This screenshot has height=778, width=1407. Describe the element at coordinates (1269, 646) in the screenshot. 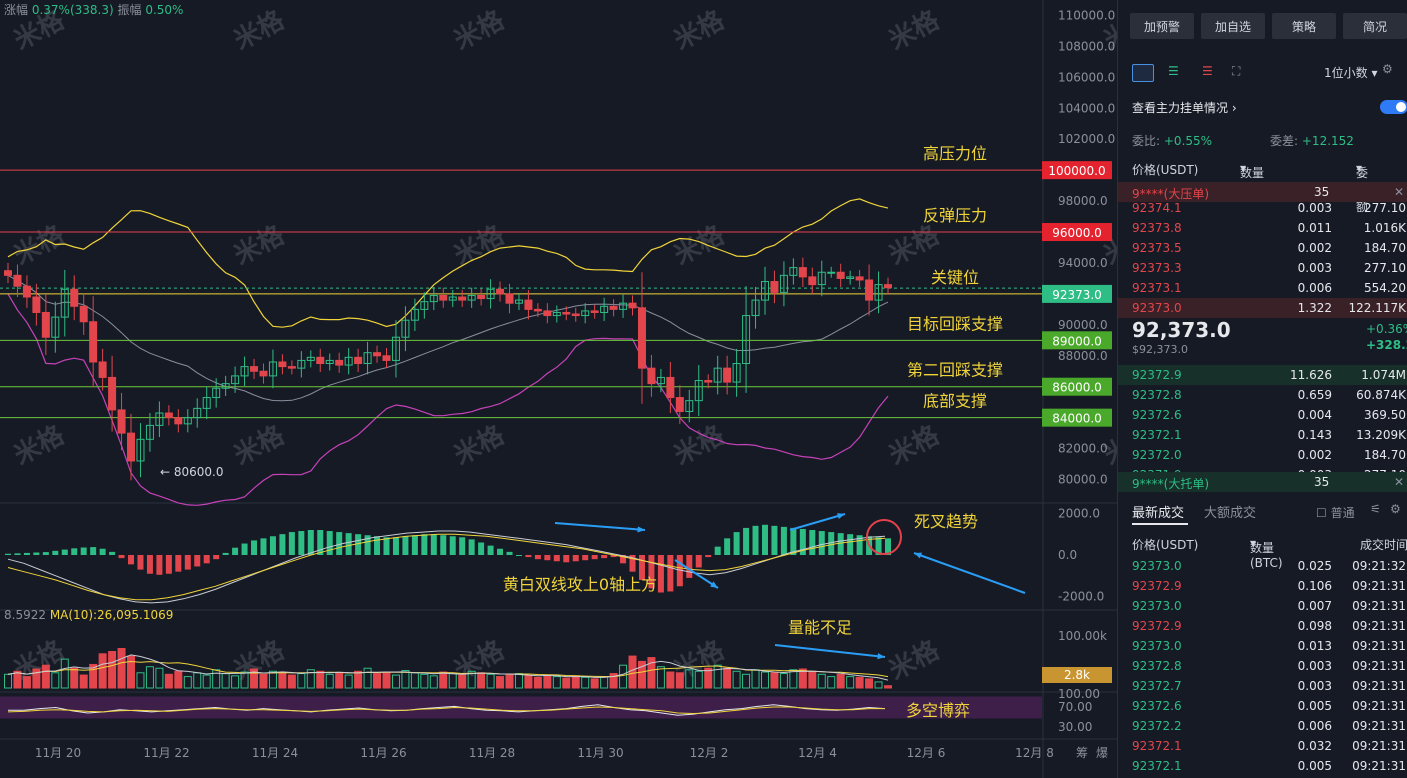

I see `trade-row: 92373.0 0.013 09:21:31` at that location.